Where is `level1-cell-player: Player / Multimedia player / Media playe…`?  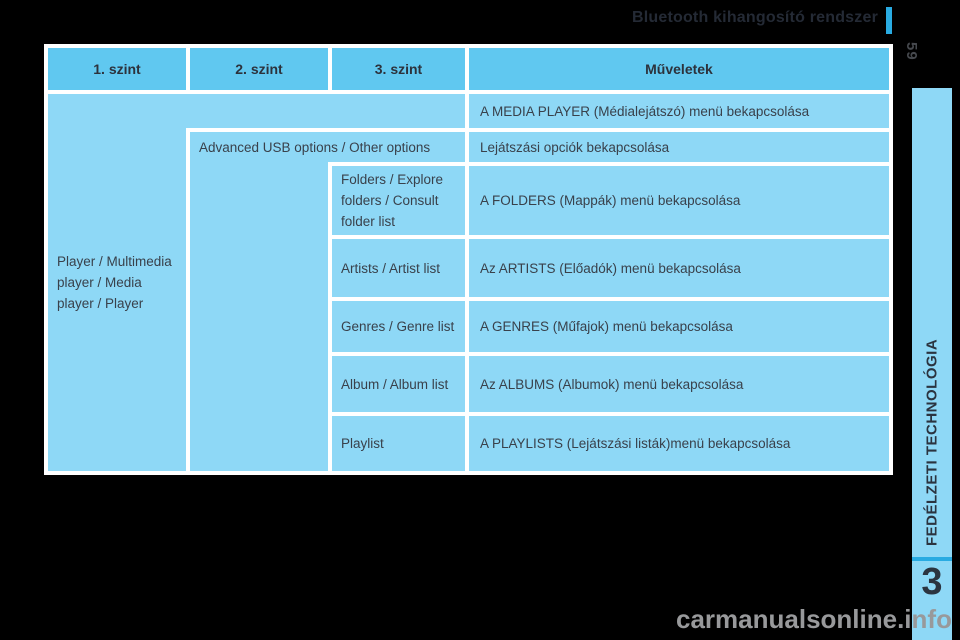 level1-cell-player: Player / Multimedia player / Media playe… is located at coordinates (117, 282).